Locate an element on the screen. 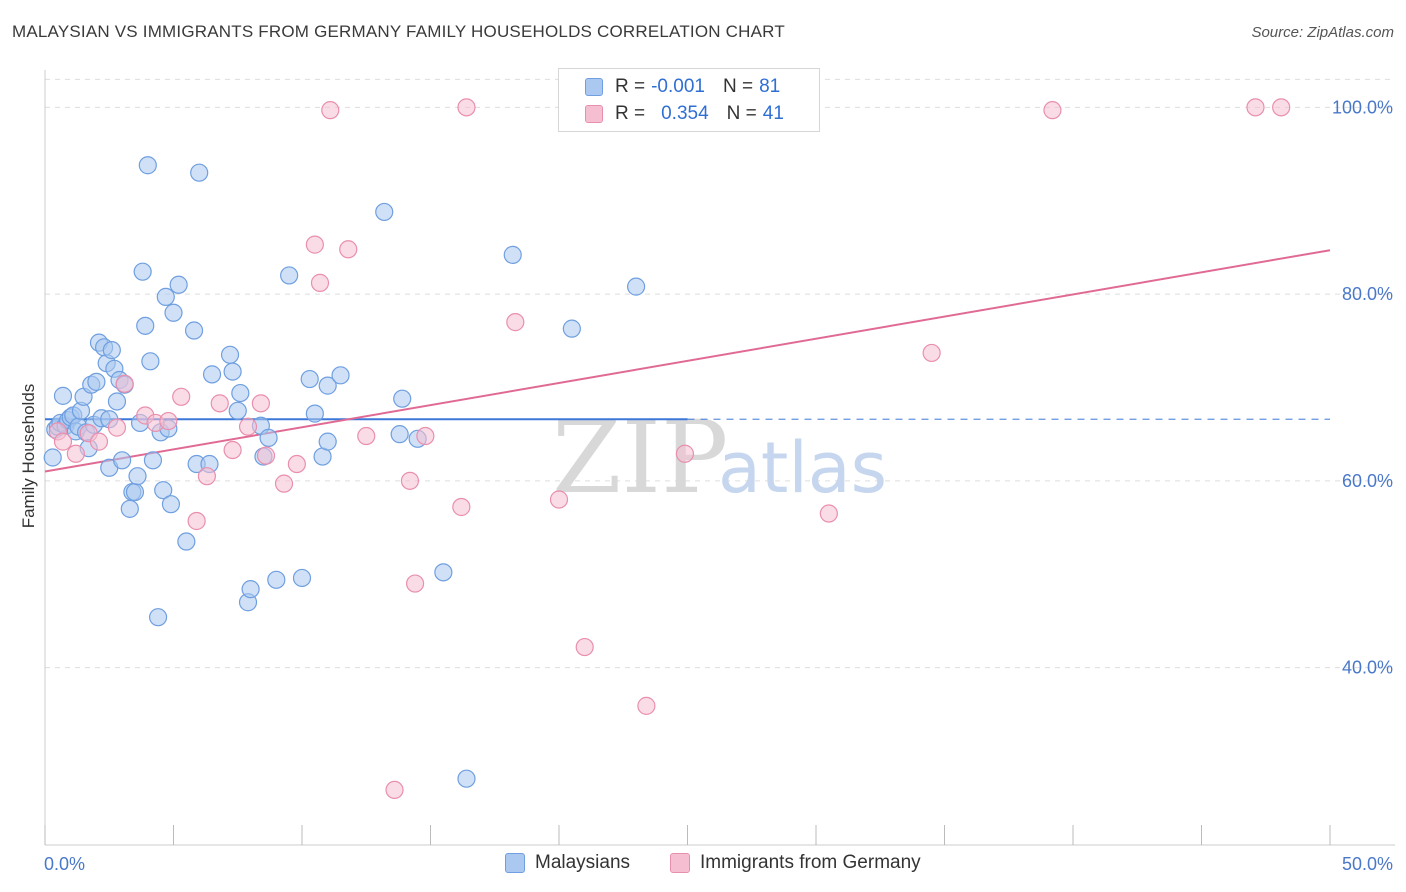 This screenshot has height=892, width=1406. x-tick-labels: 0.0% 50.0% is located at coordinates (718, 864).